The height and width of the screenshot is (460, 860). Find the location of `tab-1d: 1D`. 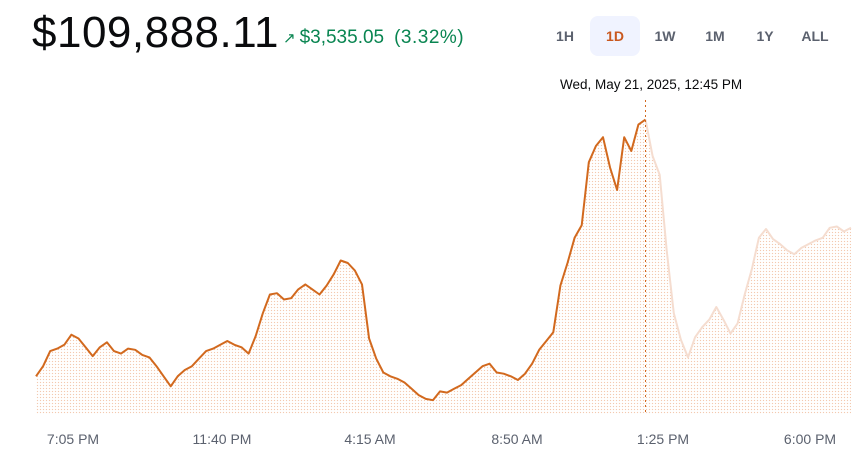

tab-1d: 1D is located at coordinates (615, 36).